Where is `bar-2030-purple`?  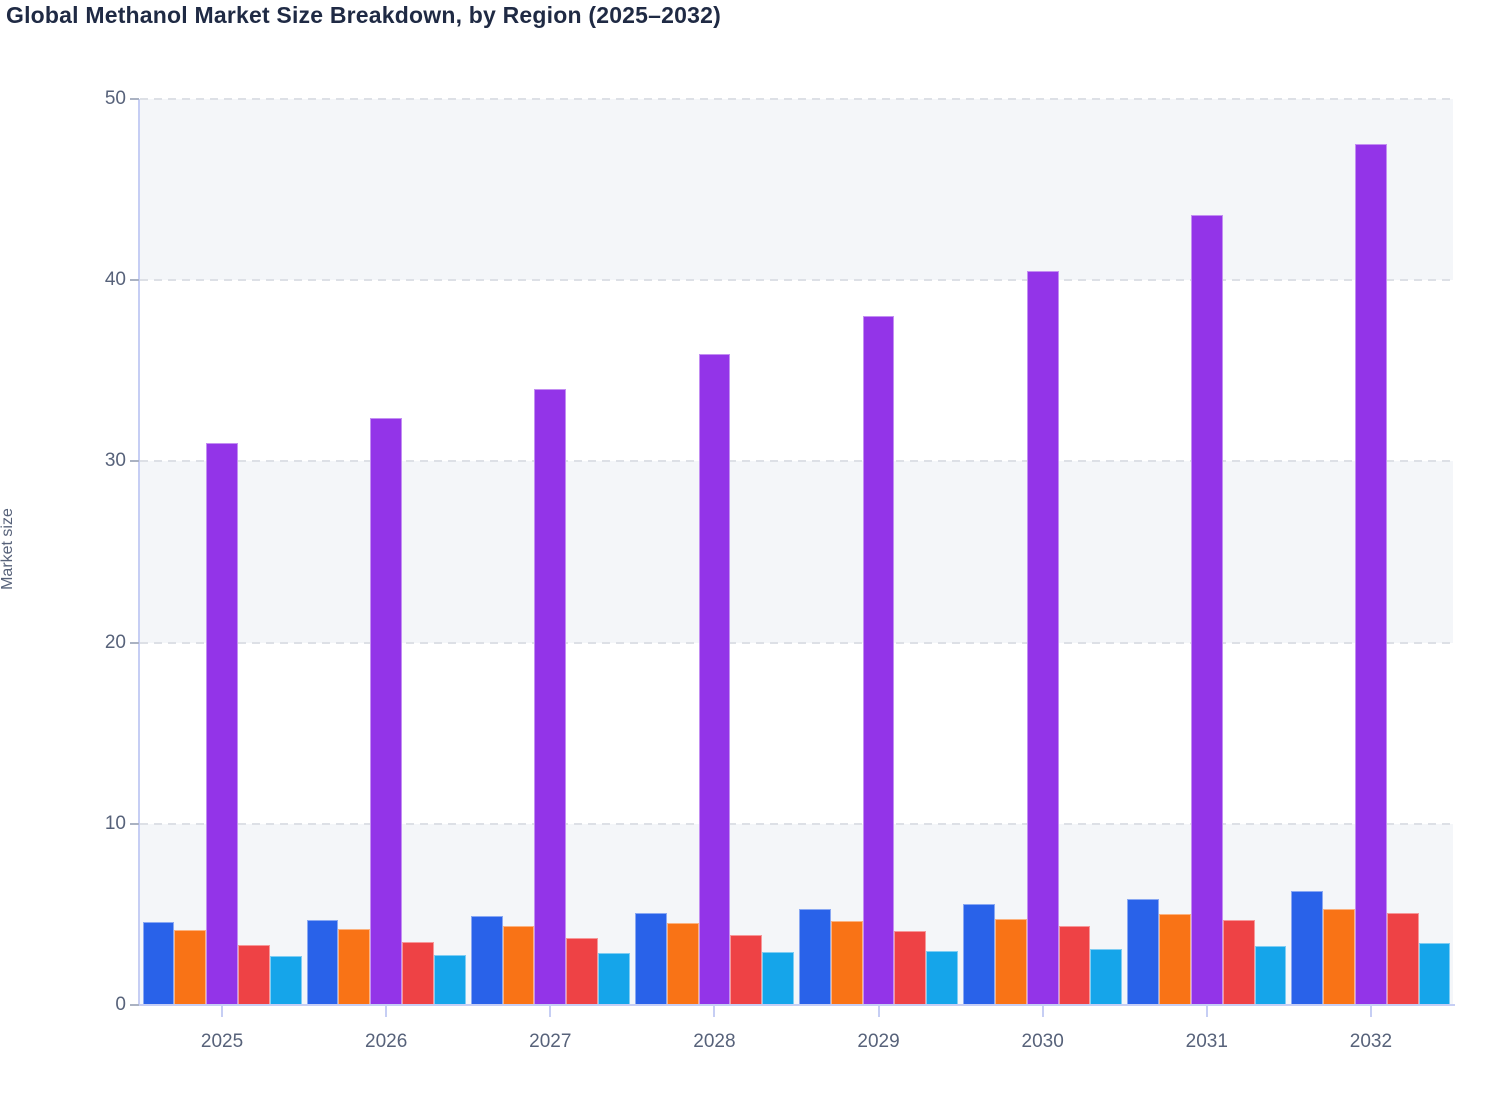
bar-2030-purple is located at coordinates (1042, 638).